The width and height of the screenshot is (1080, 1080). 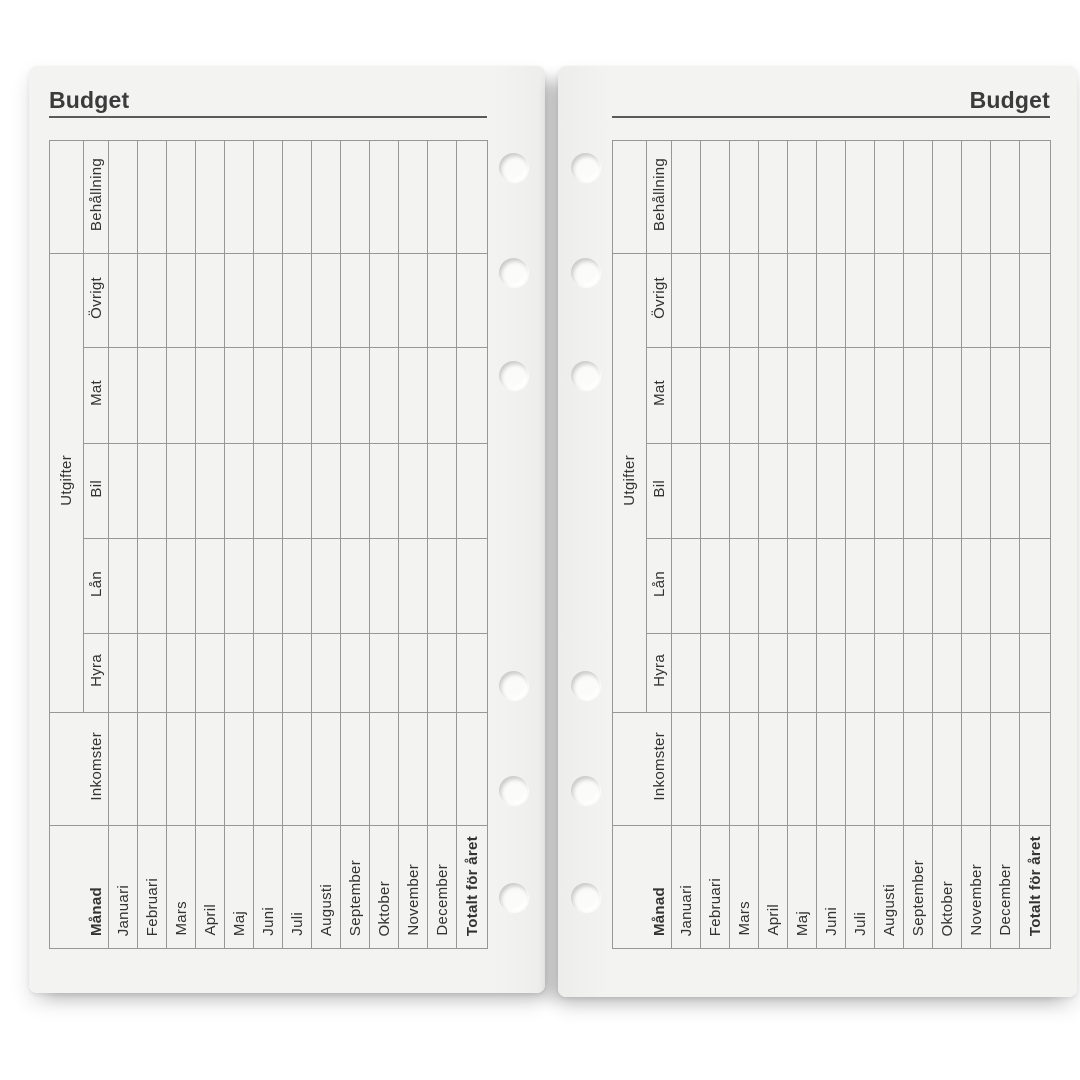 I want to click on table-row-behallning: Behållning, so click(x=831, y=197).